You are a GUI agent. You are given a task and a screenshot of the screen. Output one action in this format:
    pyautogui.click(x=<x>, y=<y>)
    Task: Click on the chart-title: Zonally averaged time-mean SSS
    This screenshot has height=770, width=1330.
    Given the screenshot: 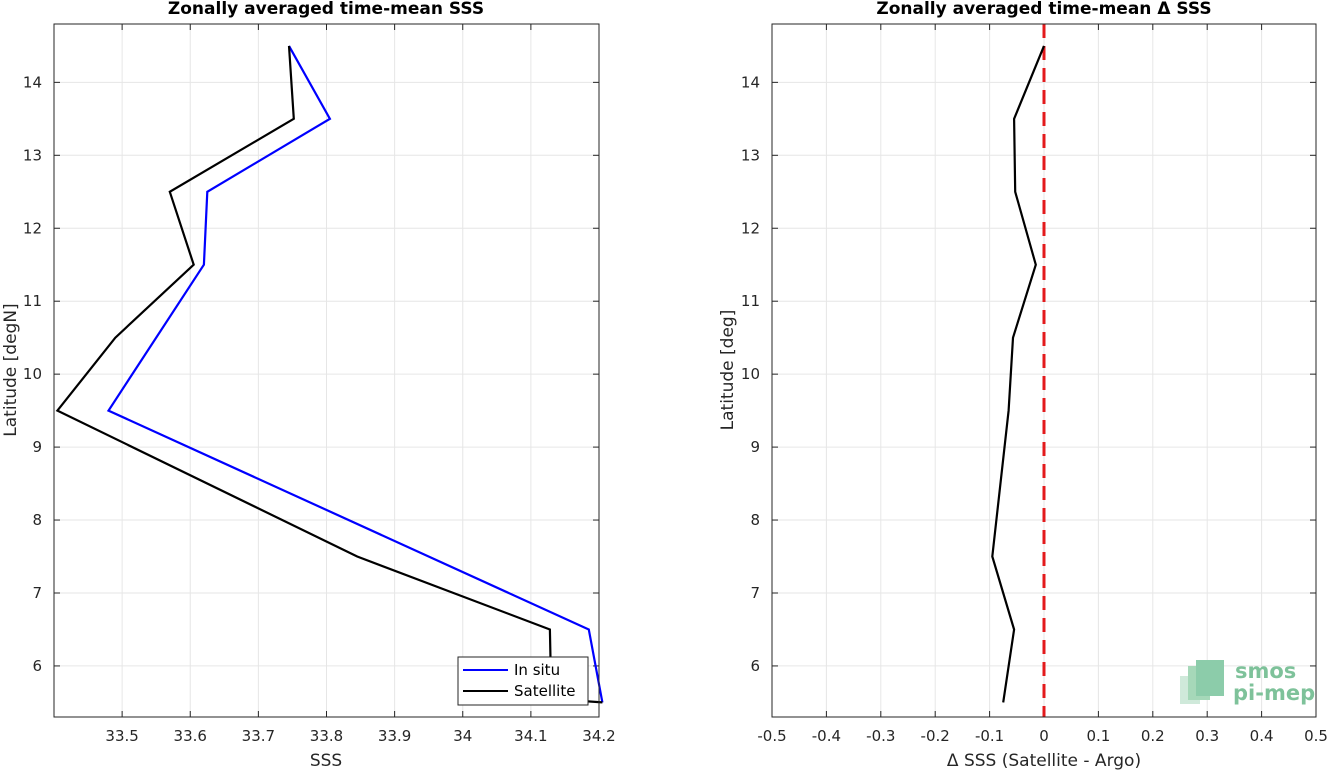 What is the action you would take?
    pyautogui.click(x=326, y=9)
    